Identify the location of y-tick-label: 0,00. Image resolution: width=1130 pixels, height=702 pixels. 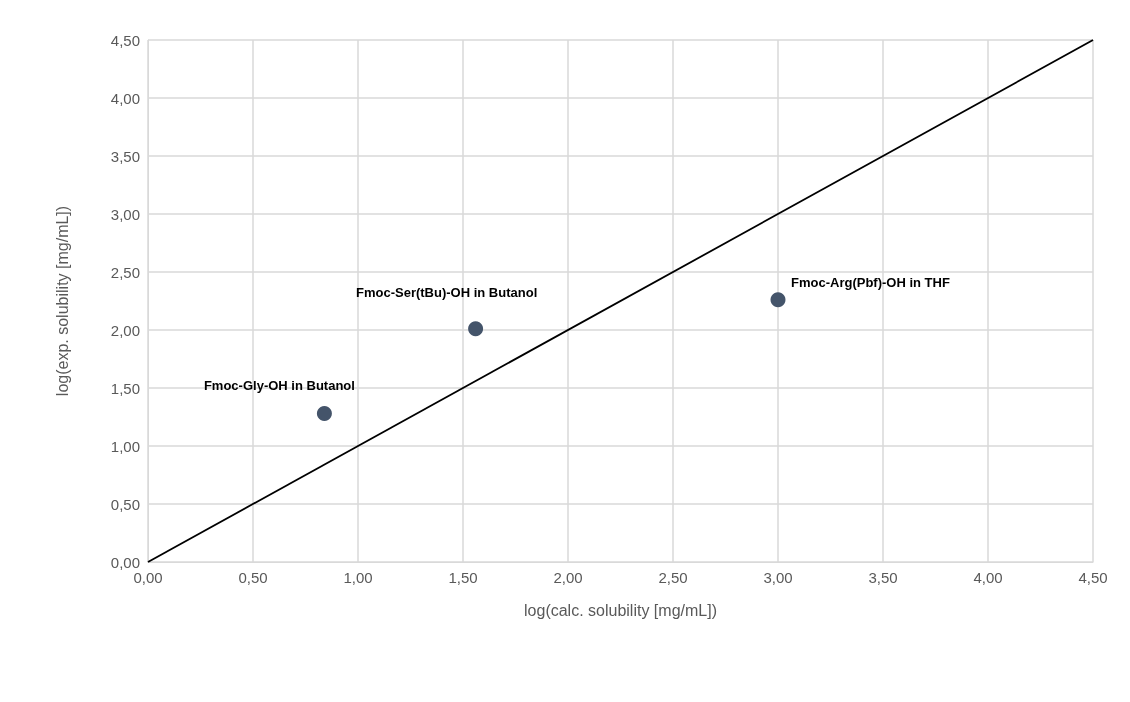
(125, 562).